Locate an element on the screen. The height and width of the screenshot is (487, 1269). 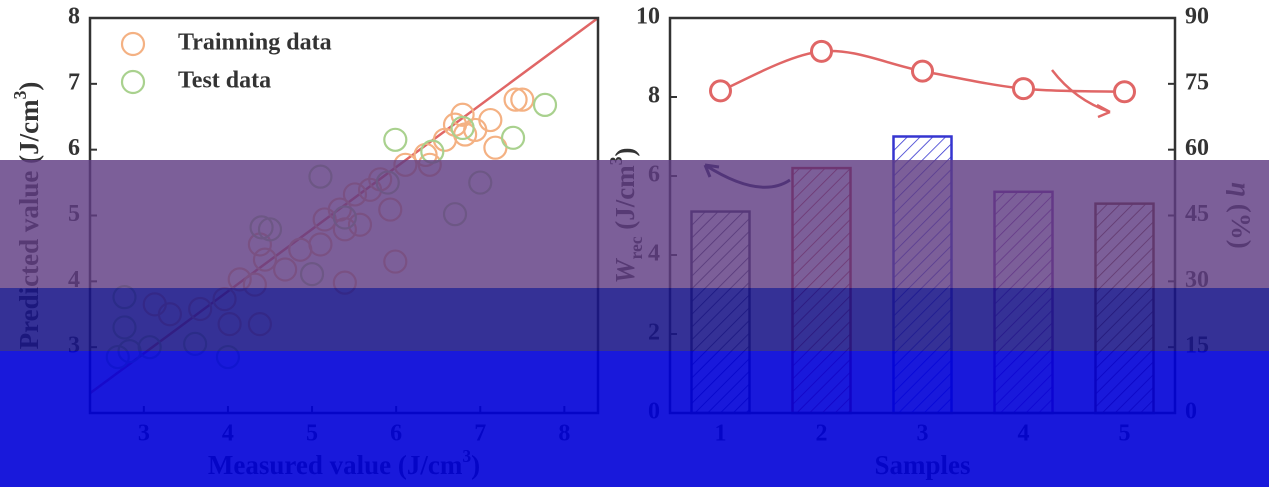
label-part: 3 is located at coordinates (20, 94).